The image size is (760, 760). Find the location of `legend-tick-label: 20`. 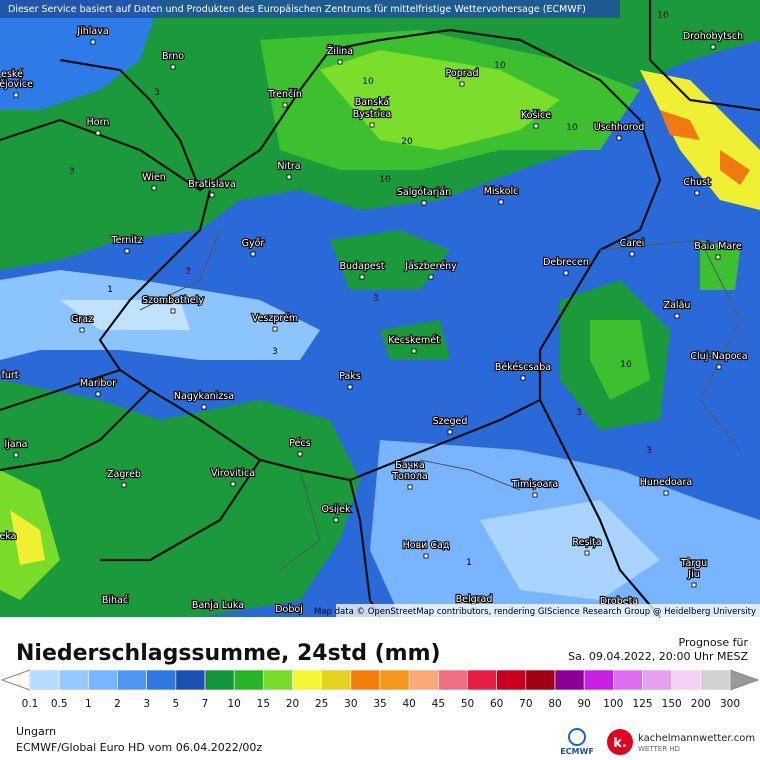

legend-tick-label: 20 is located at coordinates (292, 704).